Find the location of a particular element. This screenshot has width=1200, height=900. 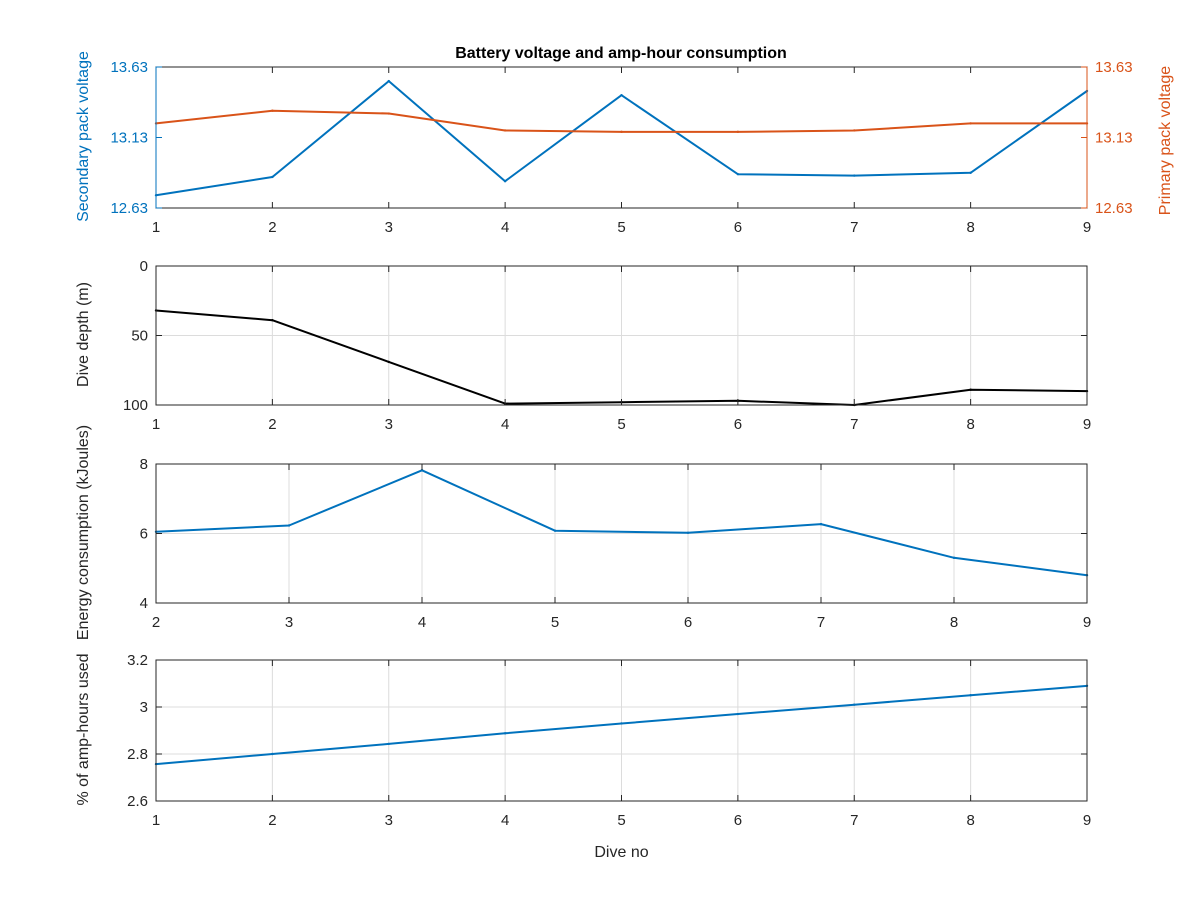

figure-title: Battery voltage and amp-hour consumption is located at coordinates (621, 53).